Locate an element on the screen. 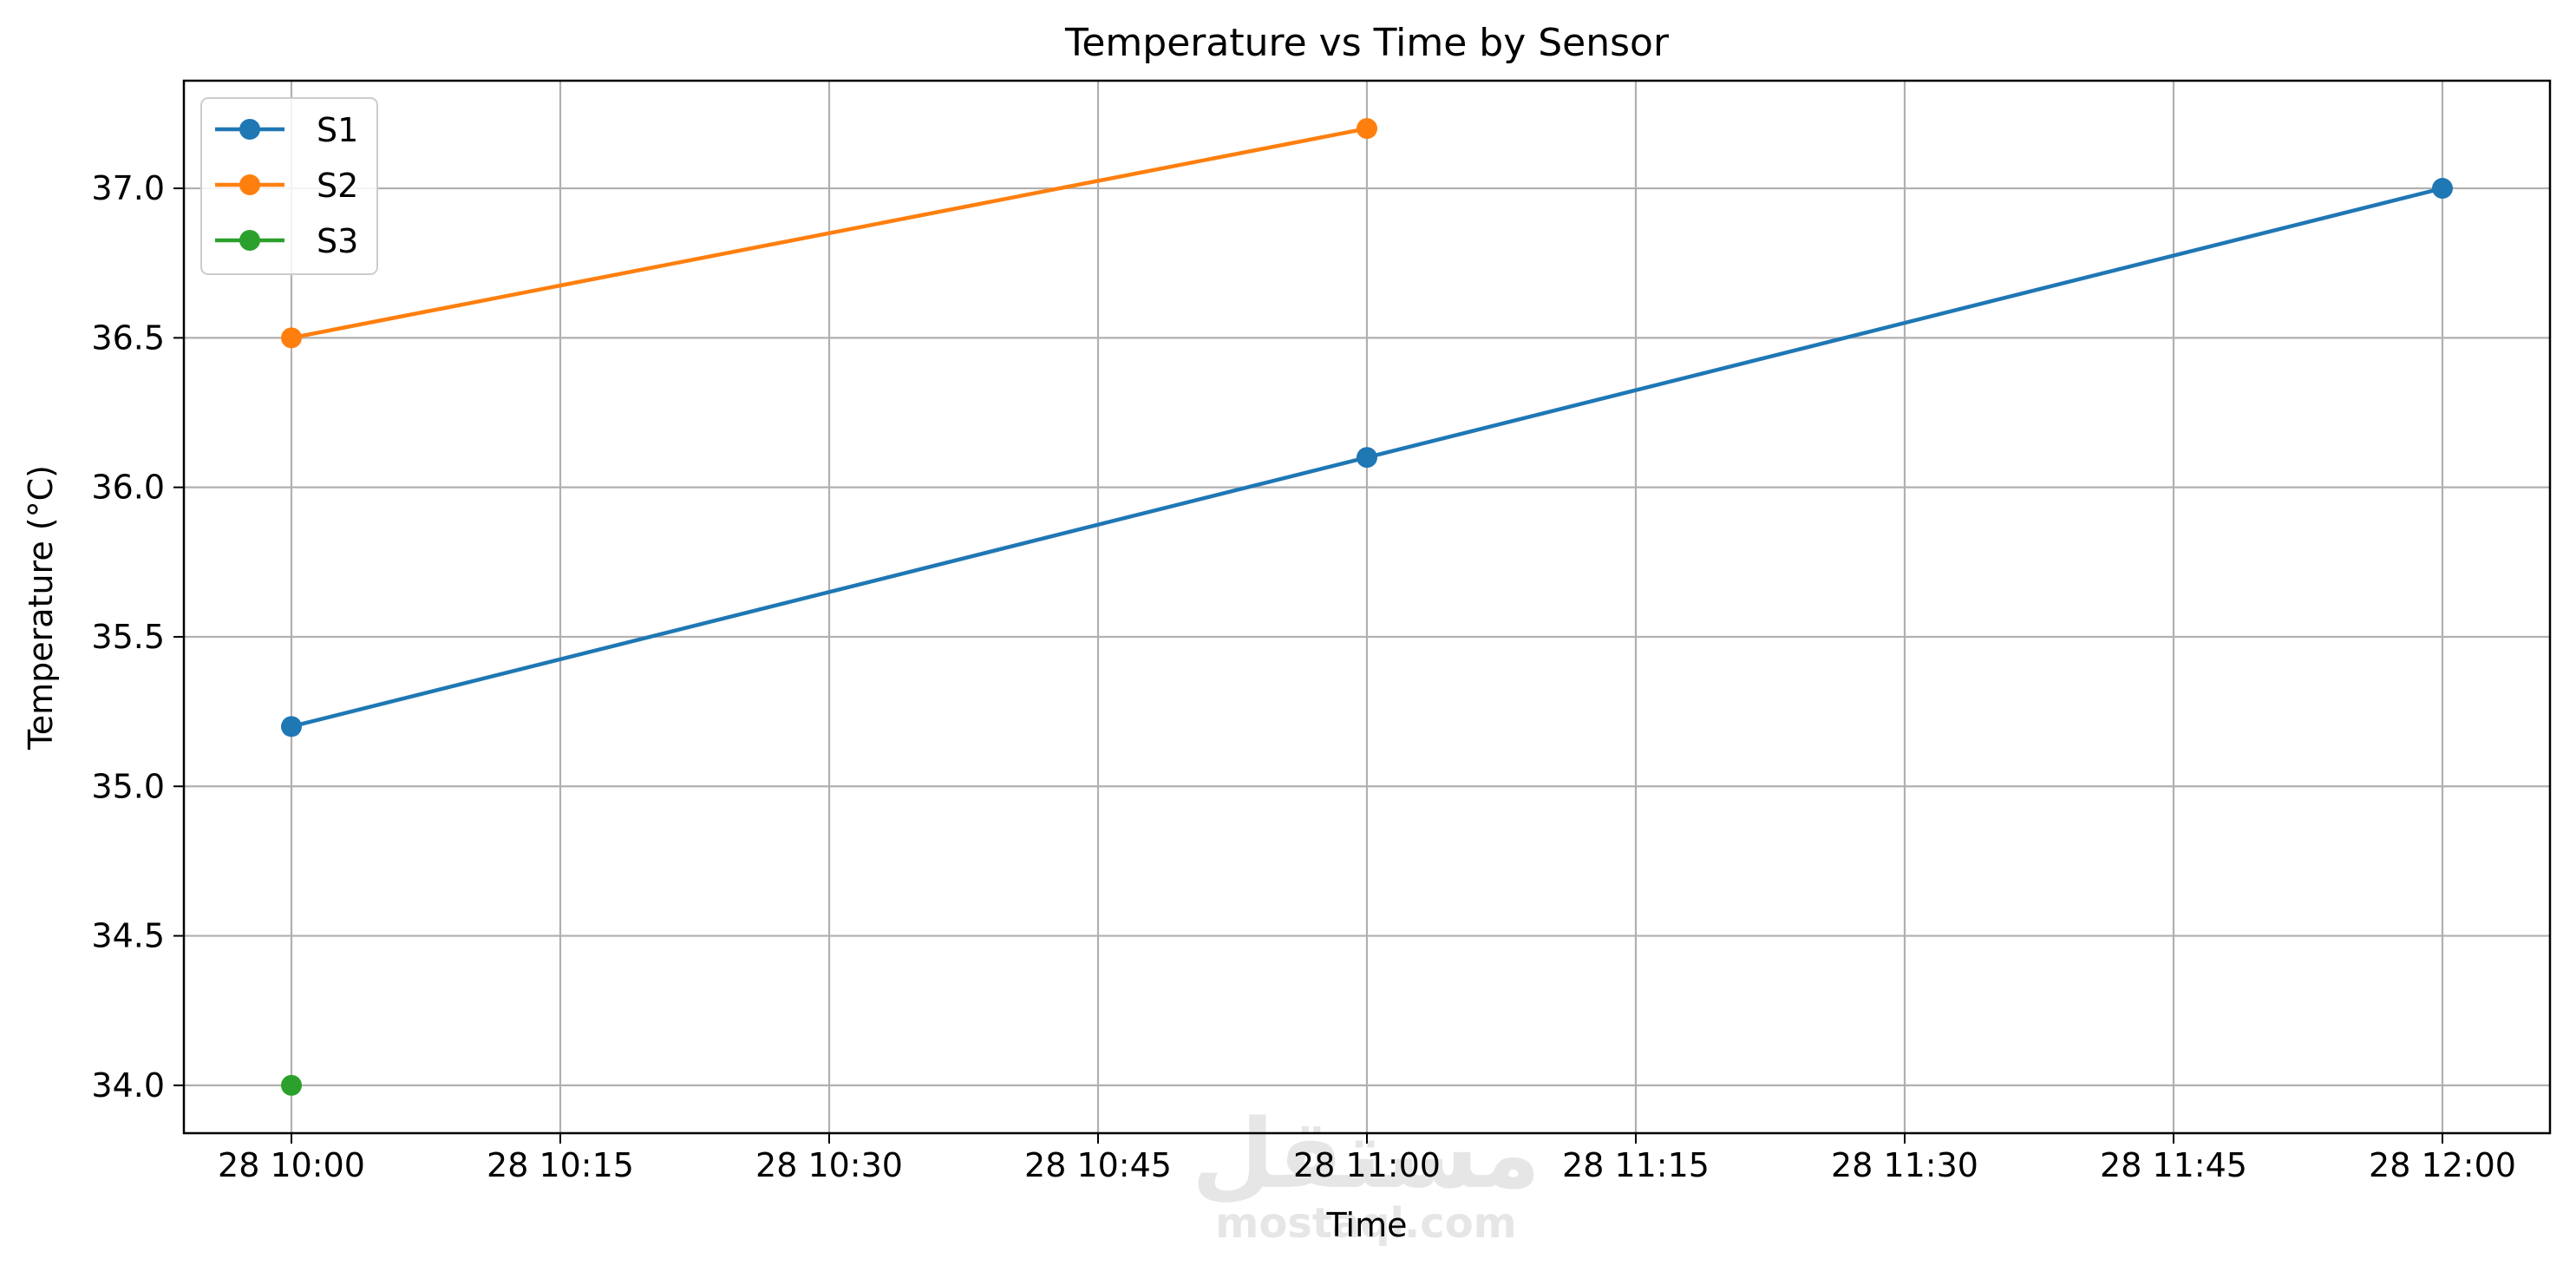 The height and width of the screenshot is (1272, 2576). y-tick-label: 36.0 is located at coordinates (128, 488).